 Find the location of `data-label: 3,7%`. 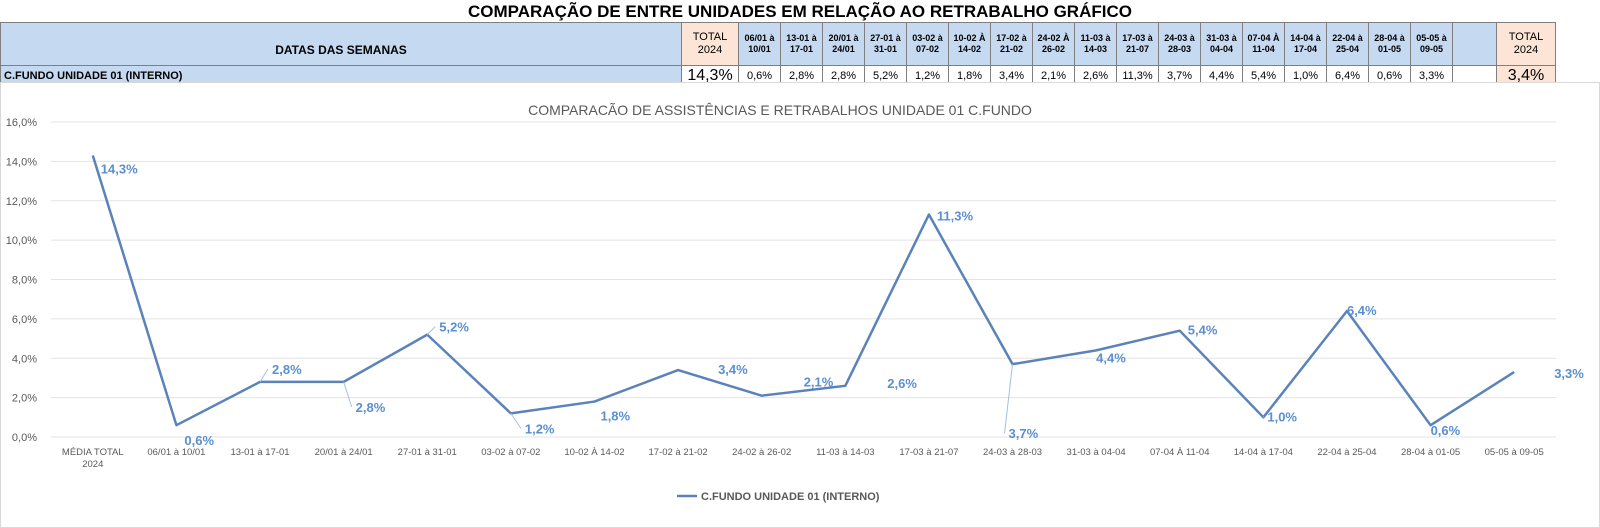

data-label: 3,7% is located at coordinates (1024, 433).